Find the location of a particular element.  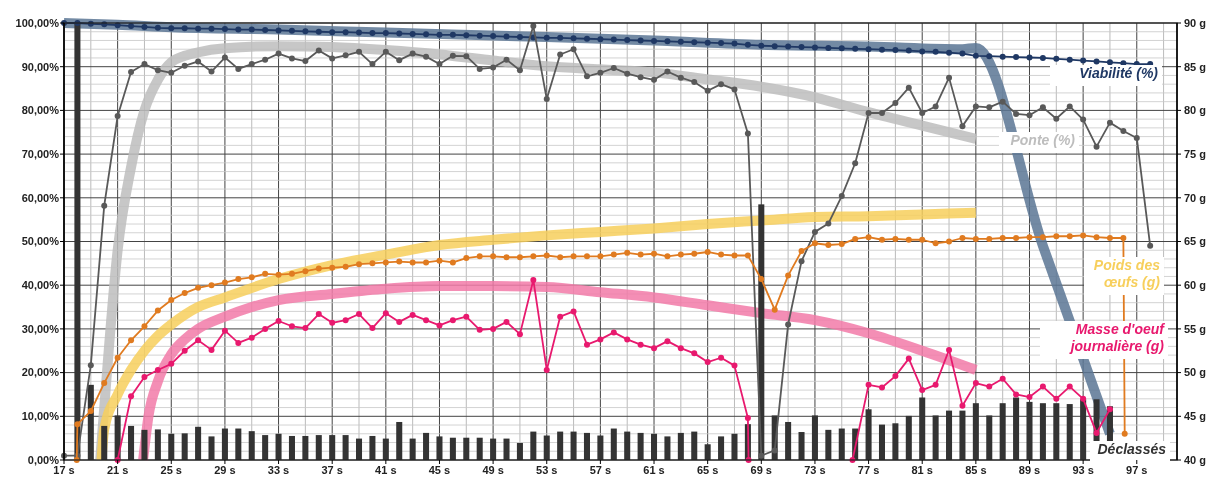

y2-tick-label: 80 g is located at coordinates (1195, 110).